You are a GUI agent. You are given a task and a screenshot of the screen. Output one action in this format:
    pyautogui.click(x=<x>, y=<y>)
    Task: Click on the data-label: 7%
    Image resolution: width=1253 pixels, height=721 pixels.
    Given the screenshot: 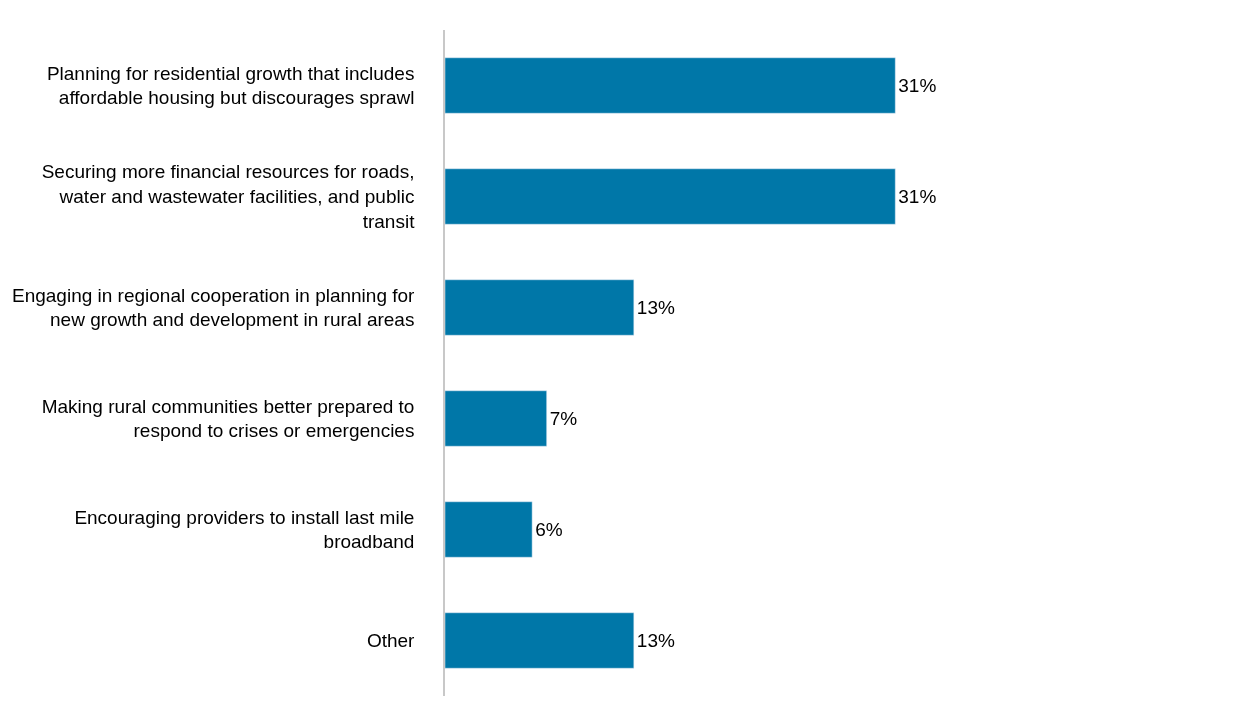 What is the action you would take?
    pyautogui.click(x=563, y=418)
    